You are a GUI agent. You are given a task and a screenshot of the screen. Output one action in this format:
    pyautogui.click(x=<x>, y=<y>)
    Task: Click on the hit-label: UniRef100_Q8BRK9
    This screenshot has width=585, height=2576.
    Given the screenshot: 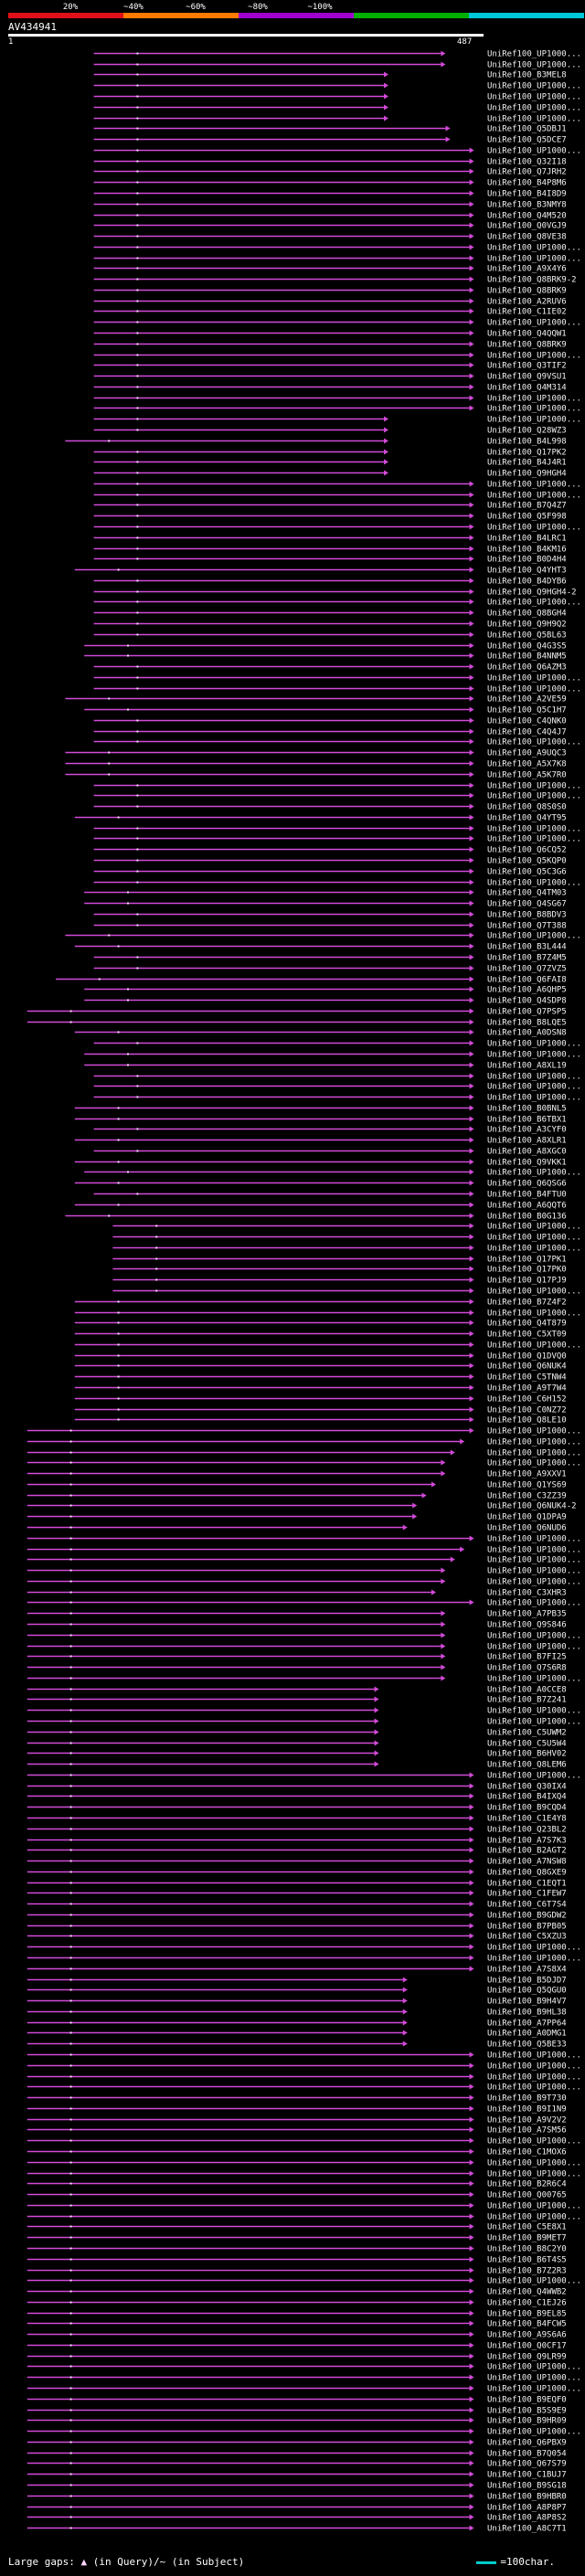 What is the action you would take?
    pyautogui.click(x=527, y=345)
    